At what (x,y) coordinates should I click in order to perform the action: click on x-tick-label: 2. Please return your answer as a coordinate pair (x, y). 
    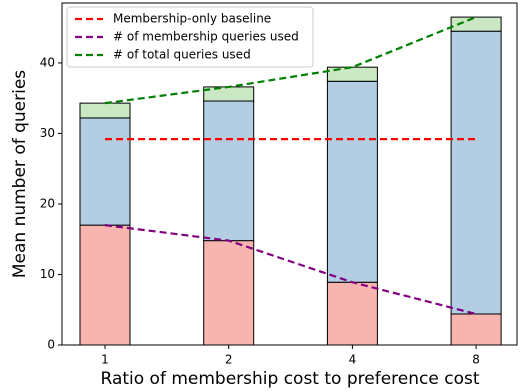
    Looking at the image, I should click on (229, 360).